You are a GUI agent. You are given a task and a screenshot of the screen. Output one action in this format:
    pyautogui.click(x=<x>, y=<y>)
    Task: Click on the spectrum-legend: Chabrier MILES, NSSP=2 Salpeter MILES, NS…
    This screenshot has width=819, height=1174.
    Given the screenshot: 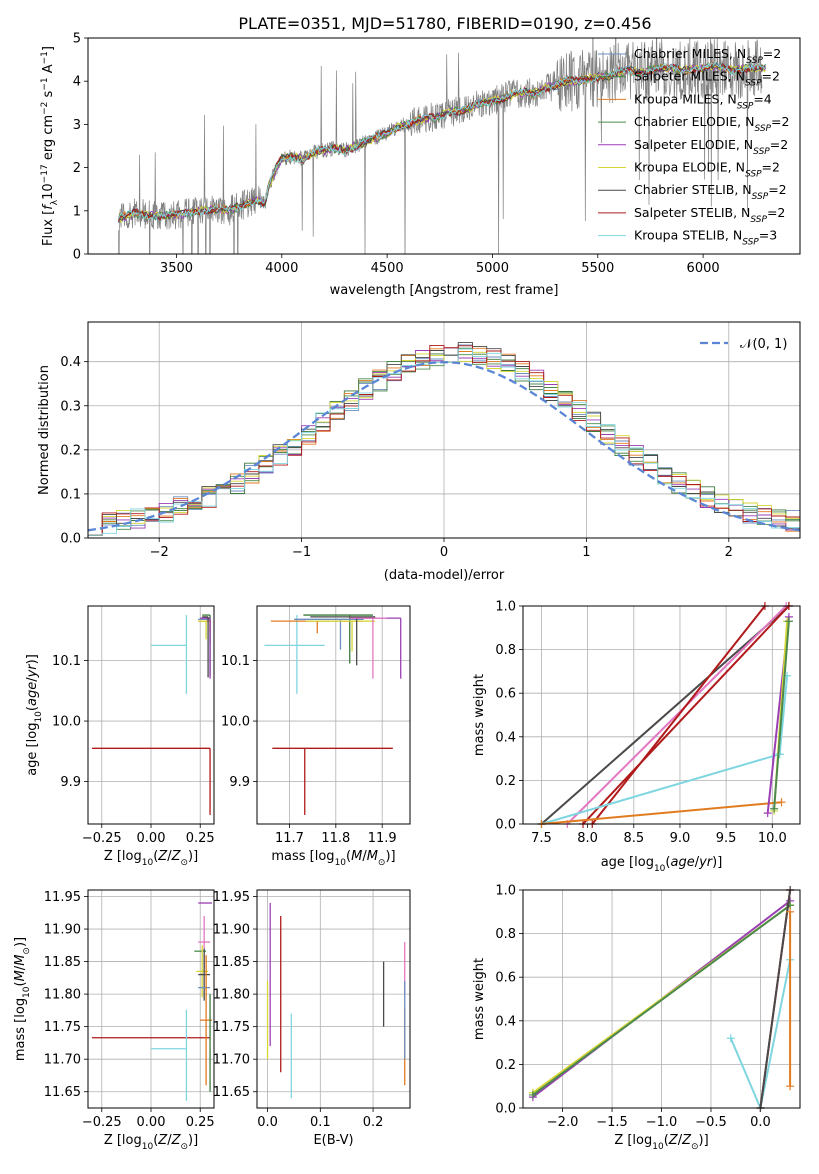 What is the action you would take?
    pyautogui.click(x=693, y=147)
    